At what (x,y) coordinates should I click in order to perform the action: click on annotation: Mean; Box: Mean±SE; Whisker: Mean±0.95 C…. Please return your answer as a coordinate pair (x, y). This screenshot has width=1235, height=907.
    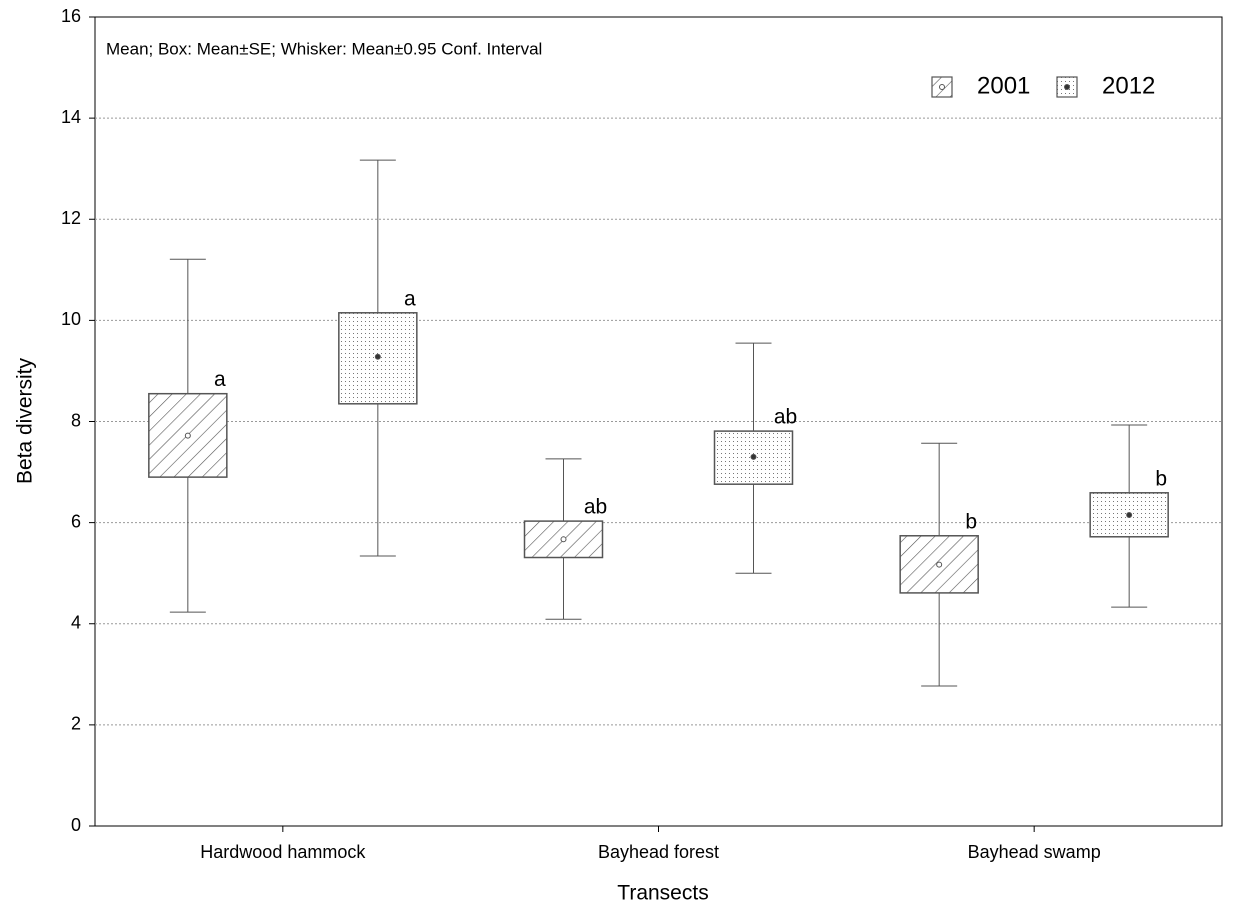
    Looking at the image, I should click on (324, 48).